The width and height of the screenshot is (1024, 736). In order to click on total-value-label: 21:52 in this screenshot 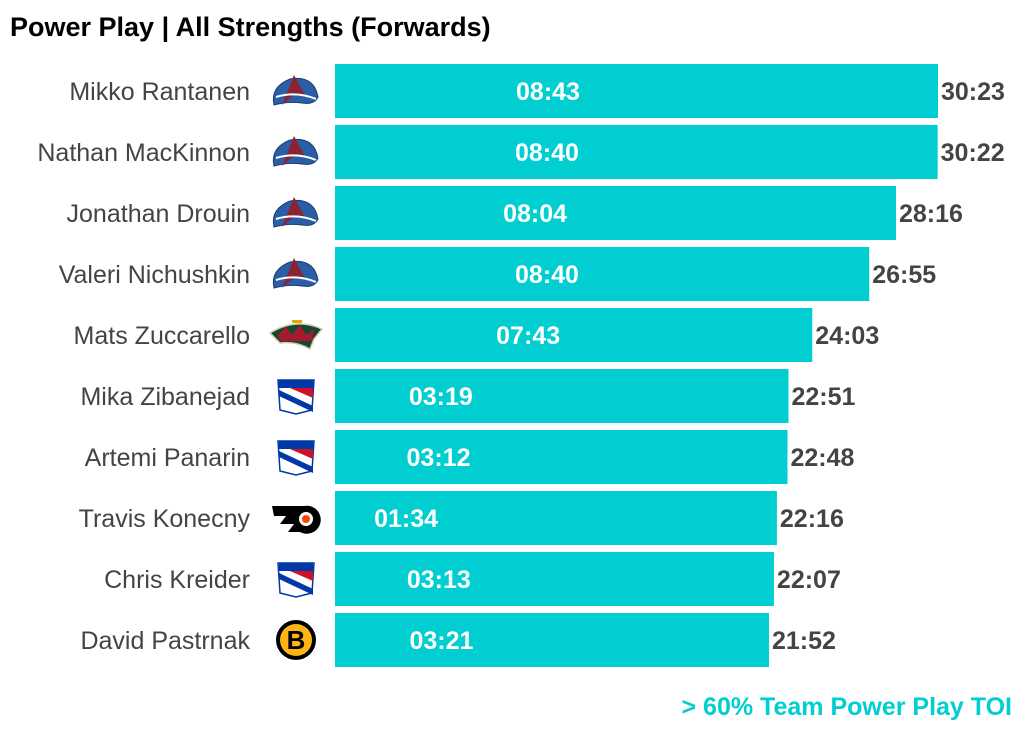, I will do `click(804, 641)`.